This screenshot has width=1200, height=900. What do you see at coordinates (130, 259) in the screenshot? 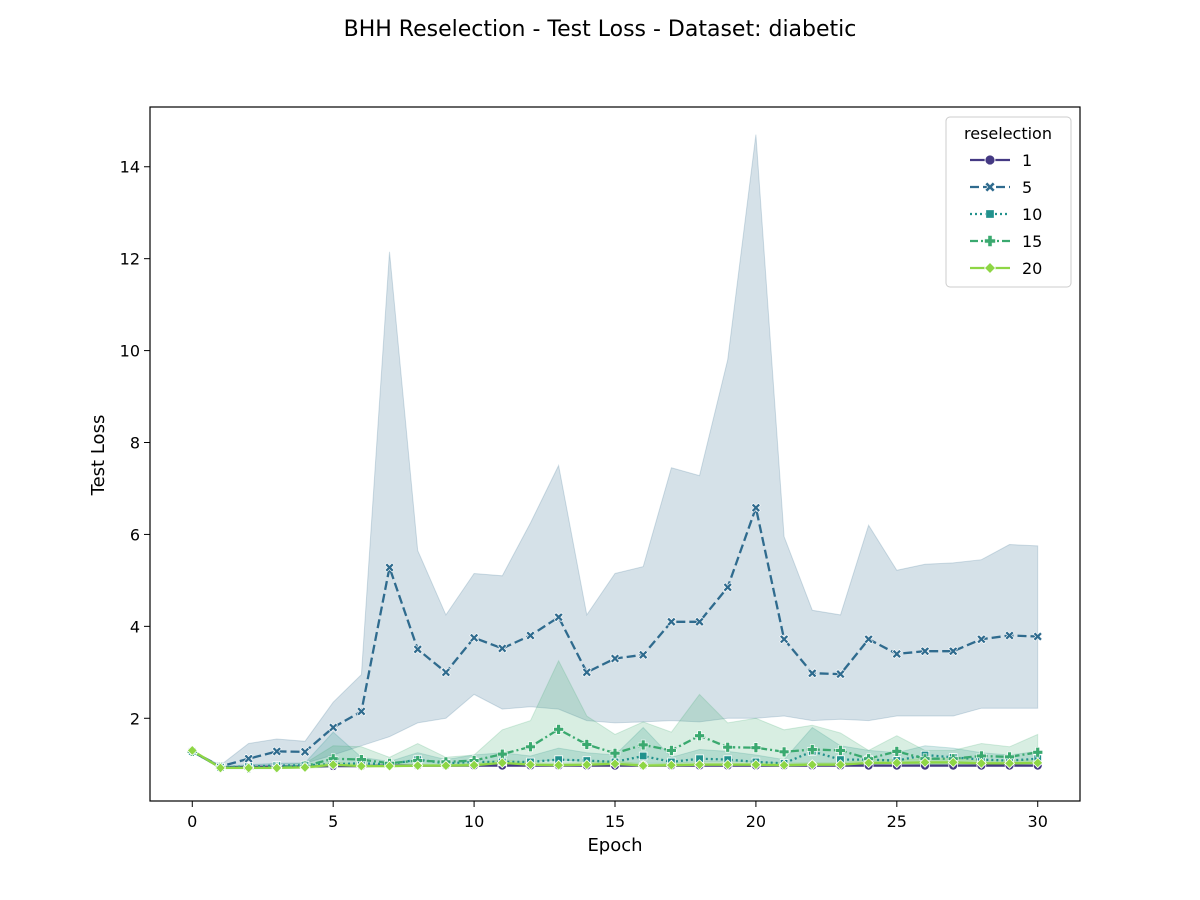
I see `y-tick-label: 12` at bounding box center [130, 259].